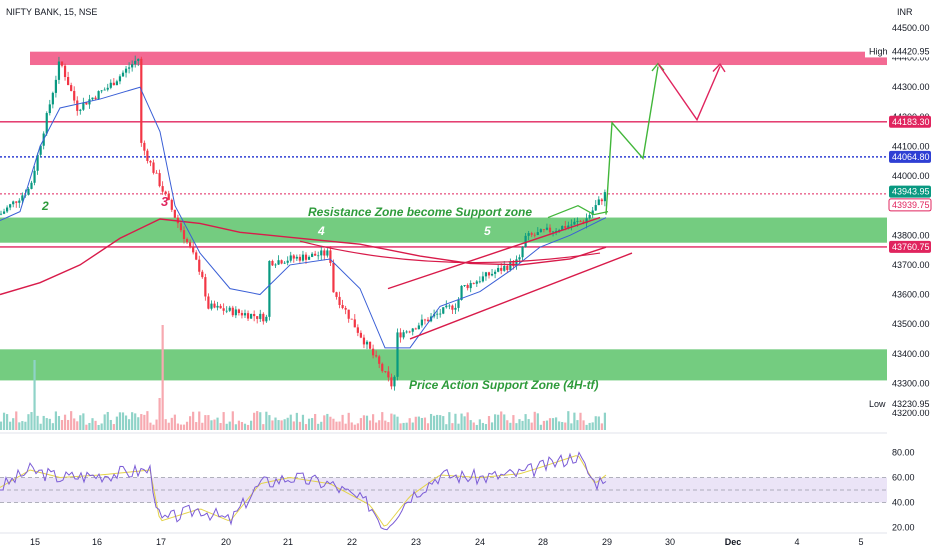 This screenshot has width=932, height=550. I want to click on y-tick-label: 44400.00, so click(911, 58).